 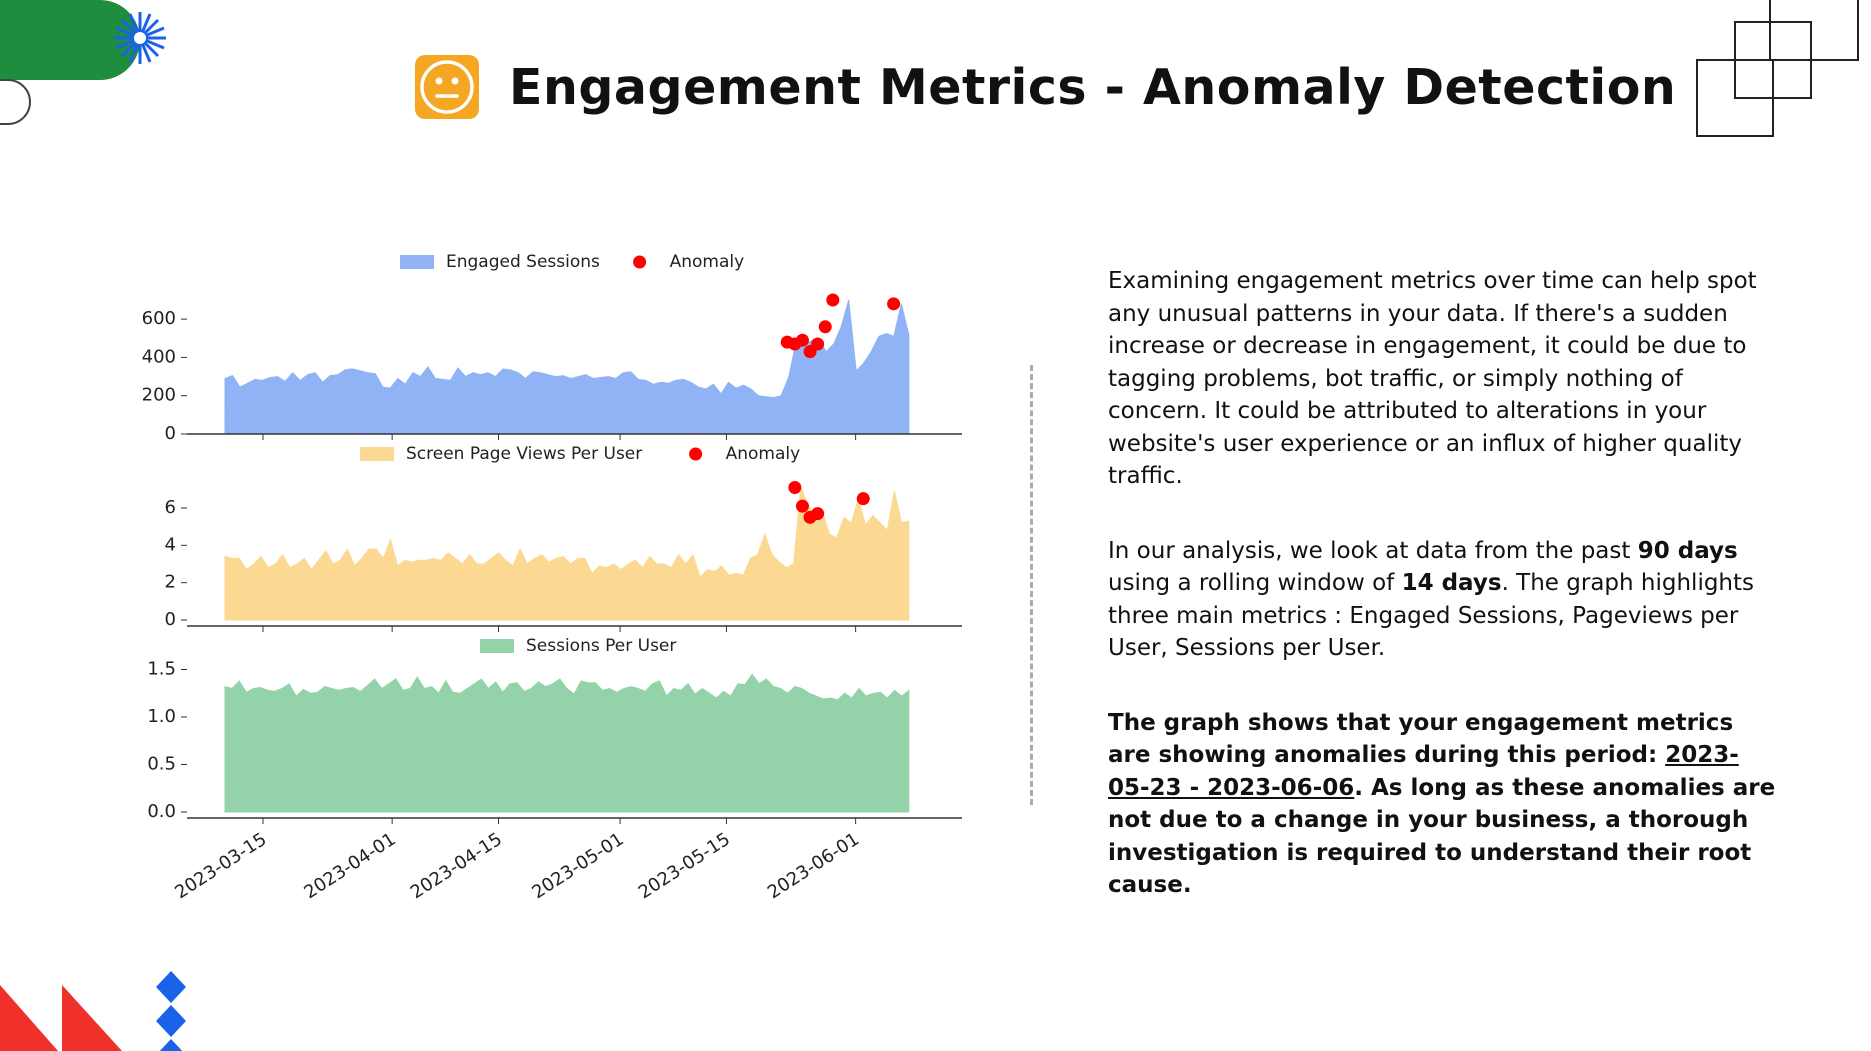 What do you see at coordinates (523, 262) in the screenshot?
I see `legend-label: Engaged Sessions` at bounding box center [523, 262].